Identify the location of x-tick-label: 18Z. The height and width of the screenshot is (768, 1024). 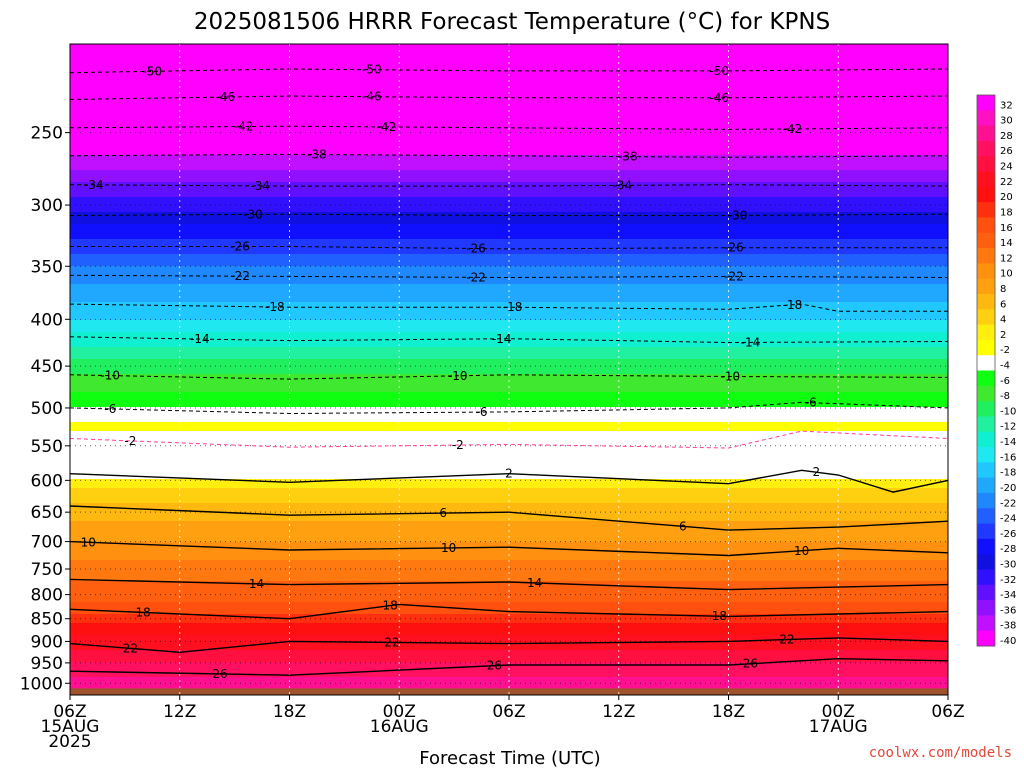
(728, 712).